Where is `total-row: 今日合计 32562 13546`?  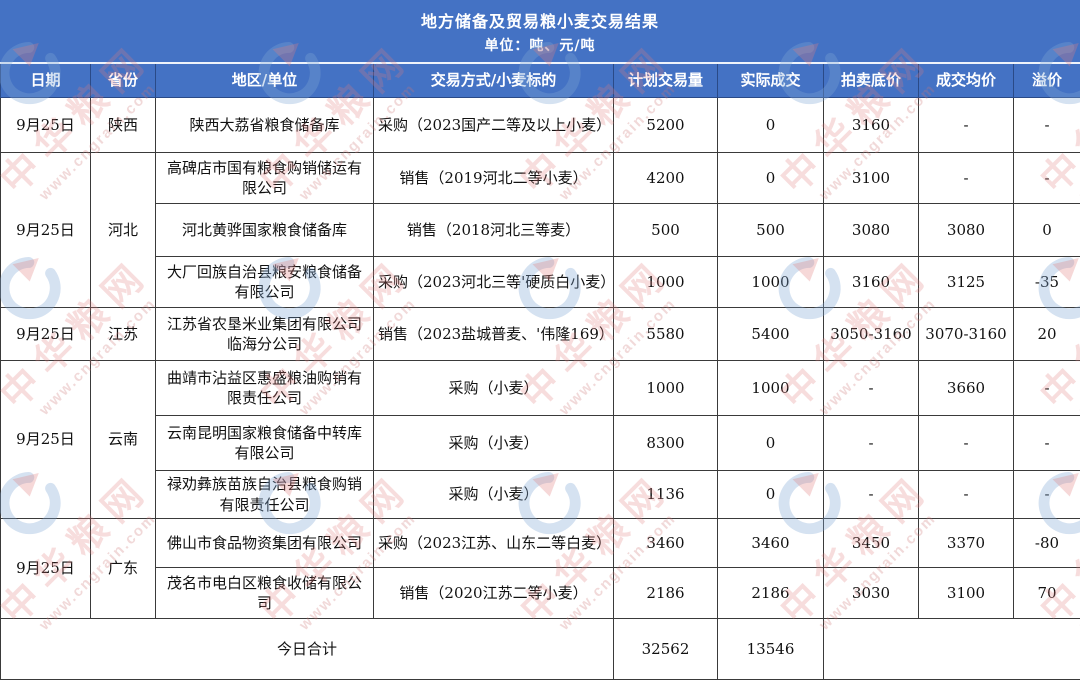
total-row: 今日合计 32562 13546 is located at coordinates (540, 649).